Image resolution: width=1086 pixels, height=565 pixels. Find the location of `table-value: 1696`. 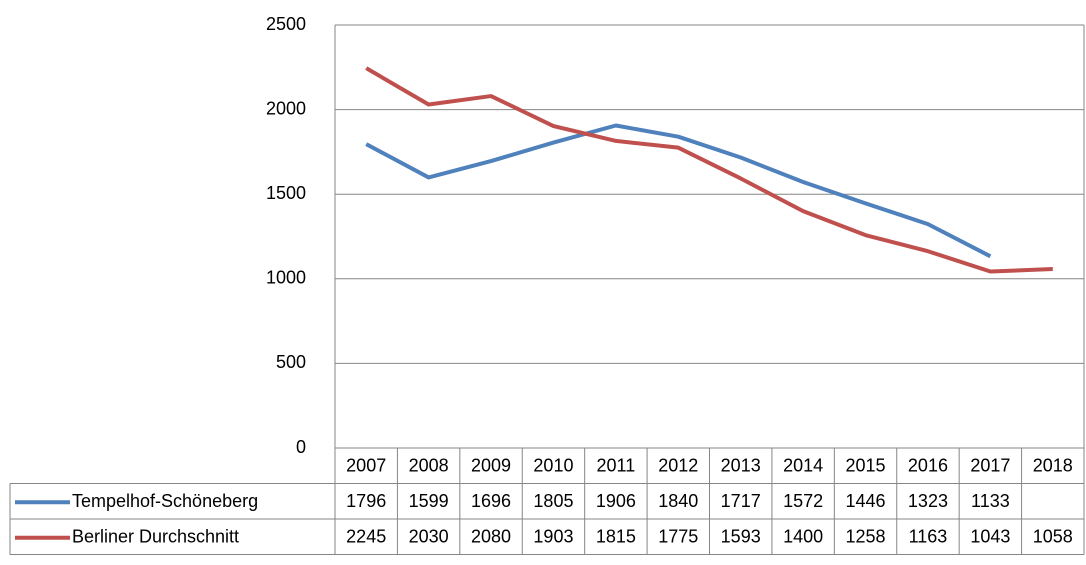

table-value: 1696 is located at coordinates (491, 501).